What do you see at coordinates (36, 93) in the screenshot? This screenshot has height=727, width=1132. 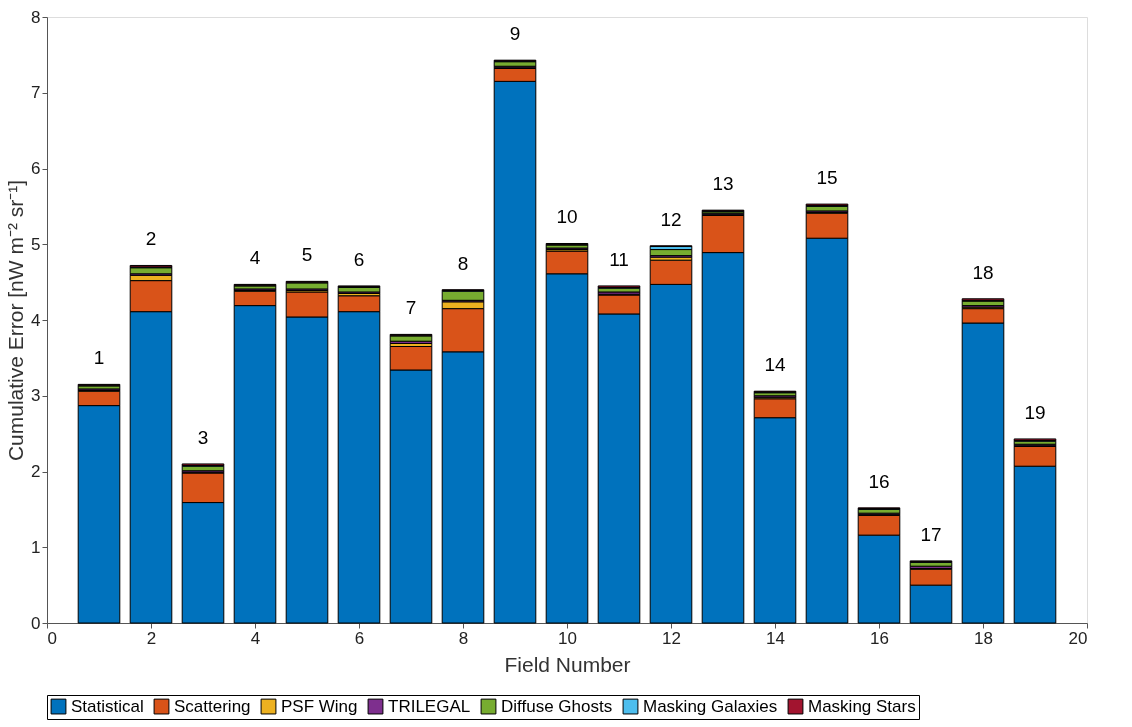 I see `y-tick-label: 7` at bounding box center [36, 93].